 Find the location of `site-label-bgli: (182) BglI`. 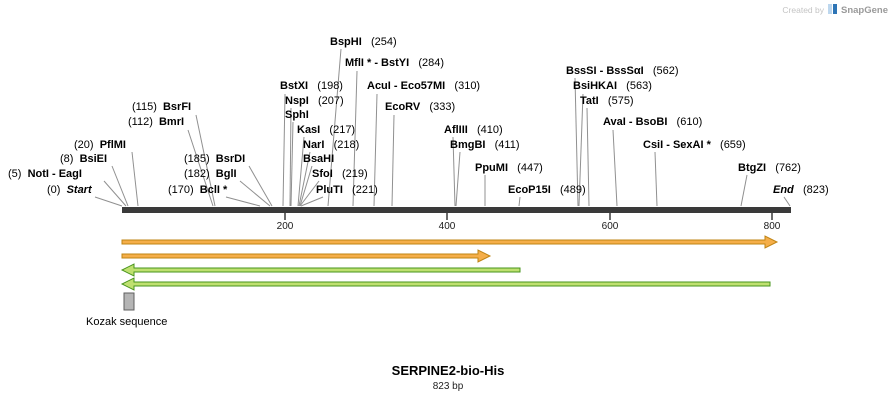

site-label-bgli: (182) BglI is located at coordinates (210, 174).